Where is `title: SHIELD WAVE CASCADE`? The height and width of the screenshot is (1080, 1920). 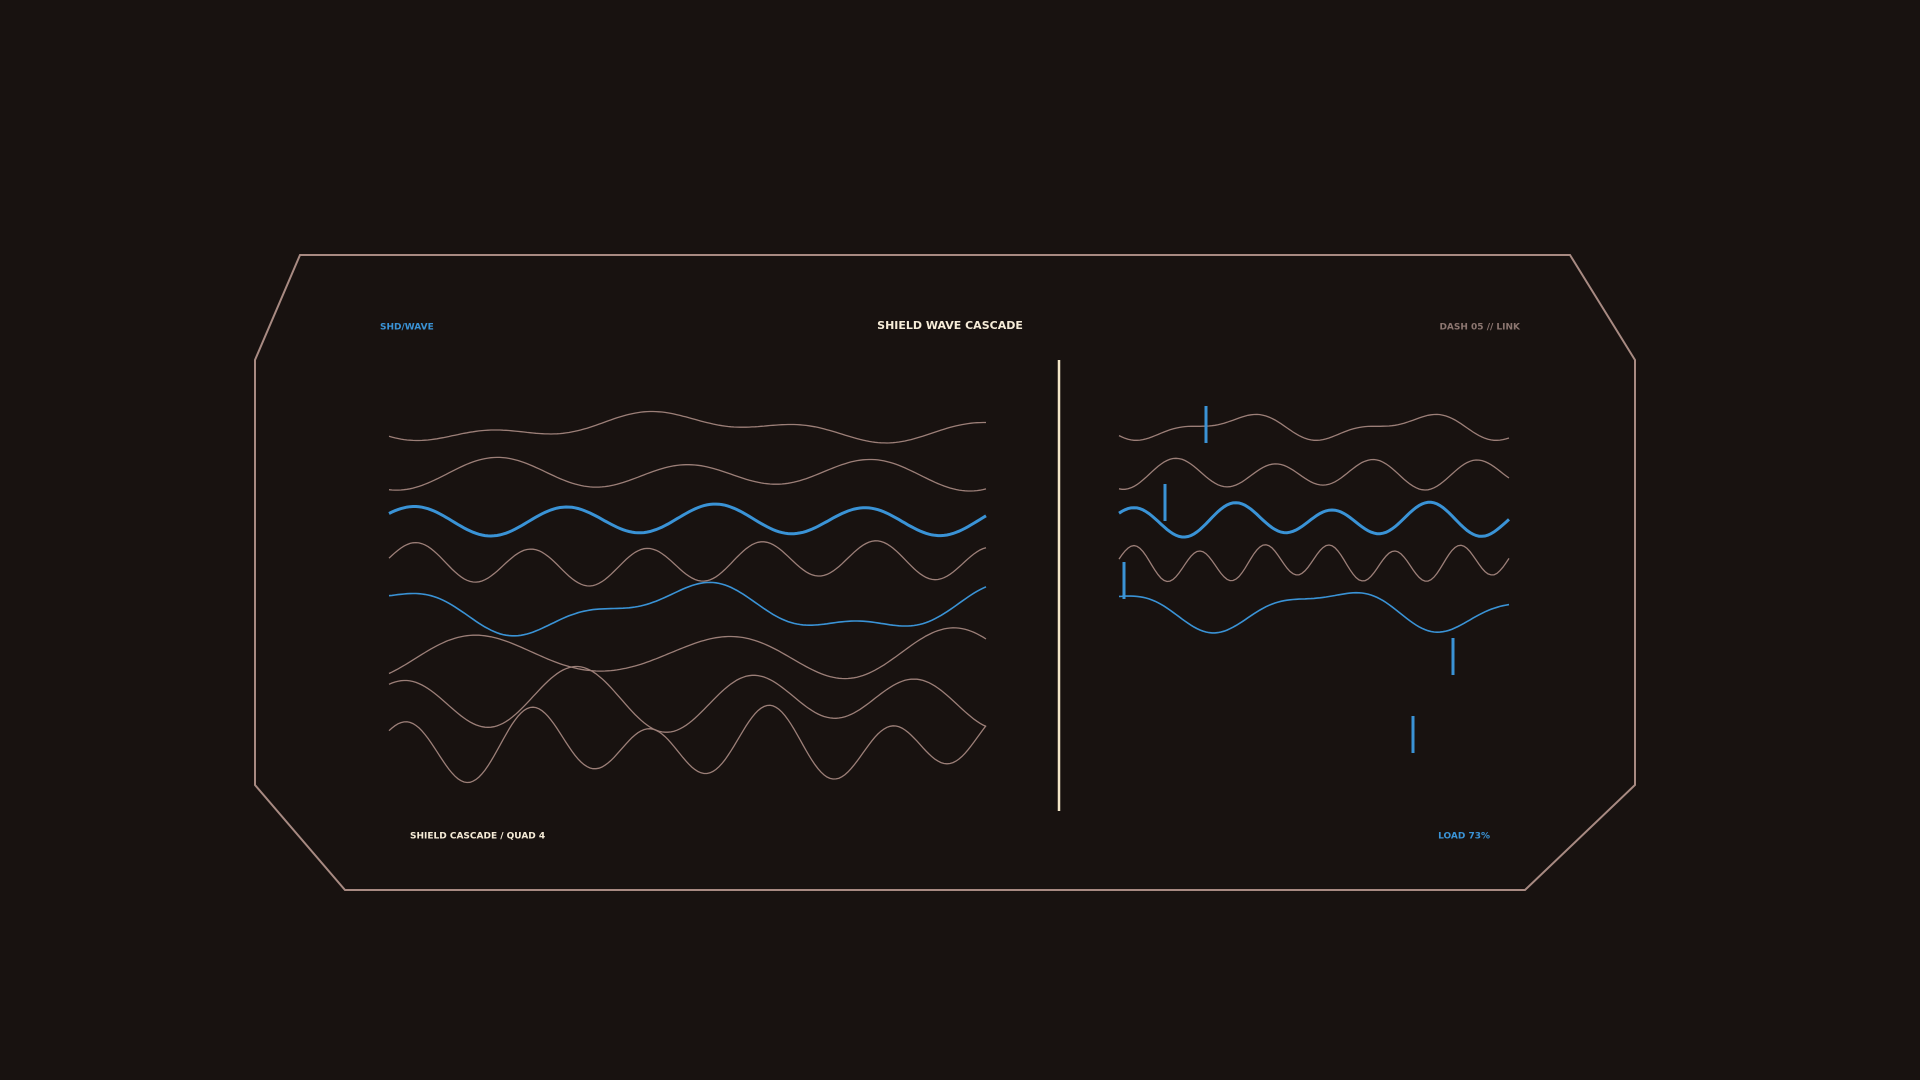
title: SHIELD WAVE CASCADE is located at coordinates (950, 325).